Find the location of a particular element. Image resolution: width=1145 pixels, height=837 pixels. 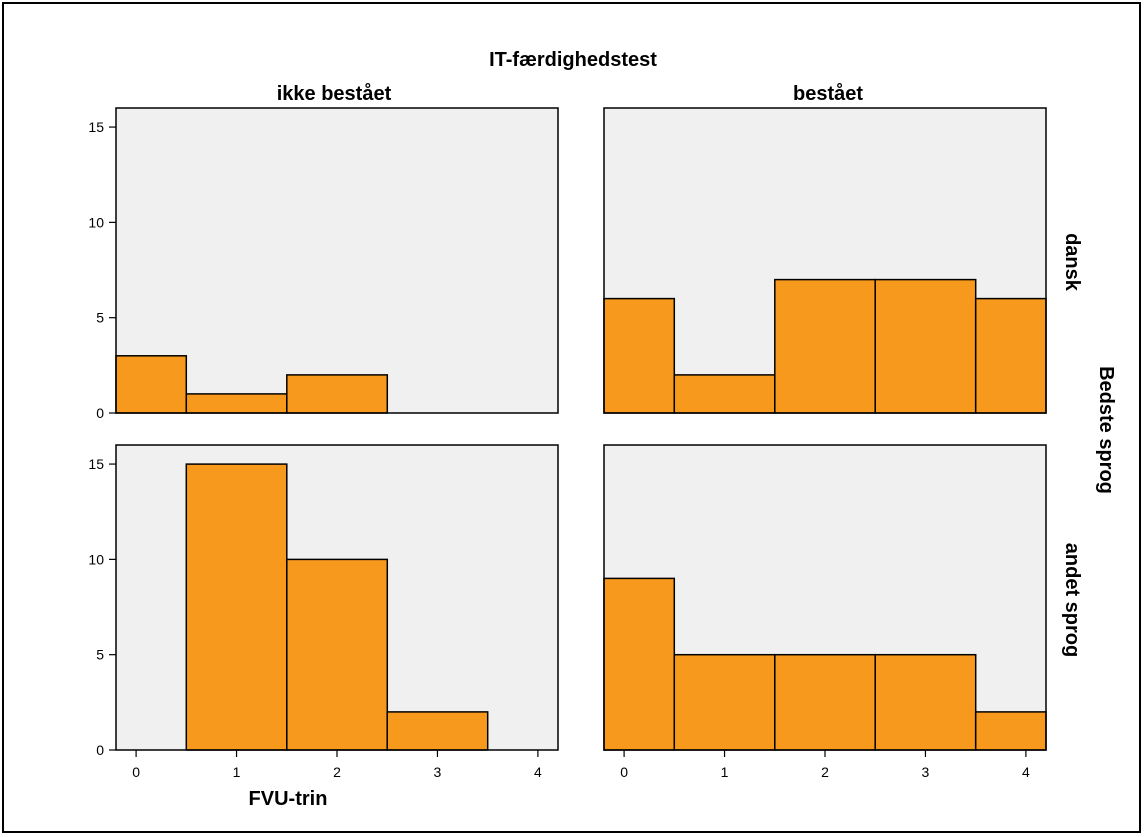

x-axis-title: FVU-trin is located at coordinates (288, 799).